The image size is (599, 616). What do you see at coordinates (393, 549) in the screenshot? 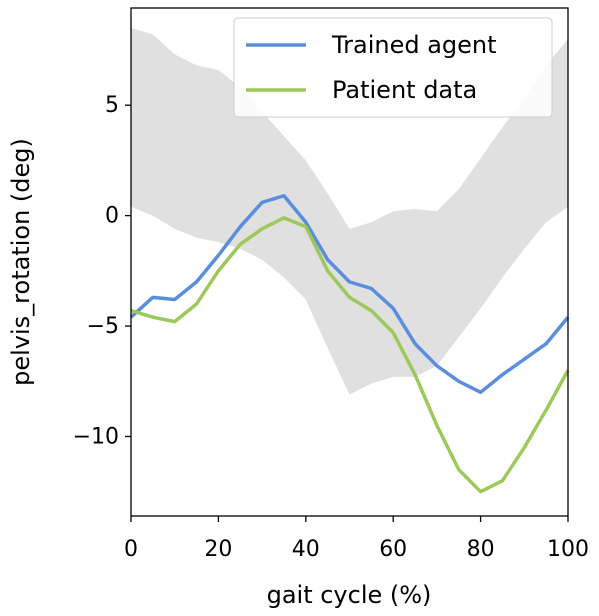
I see `x-tick-label: 60` at bounding box center [393, 549].